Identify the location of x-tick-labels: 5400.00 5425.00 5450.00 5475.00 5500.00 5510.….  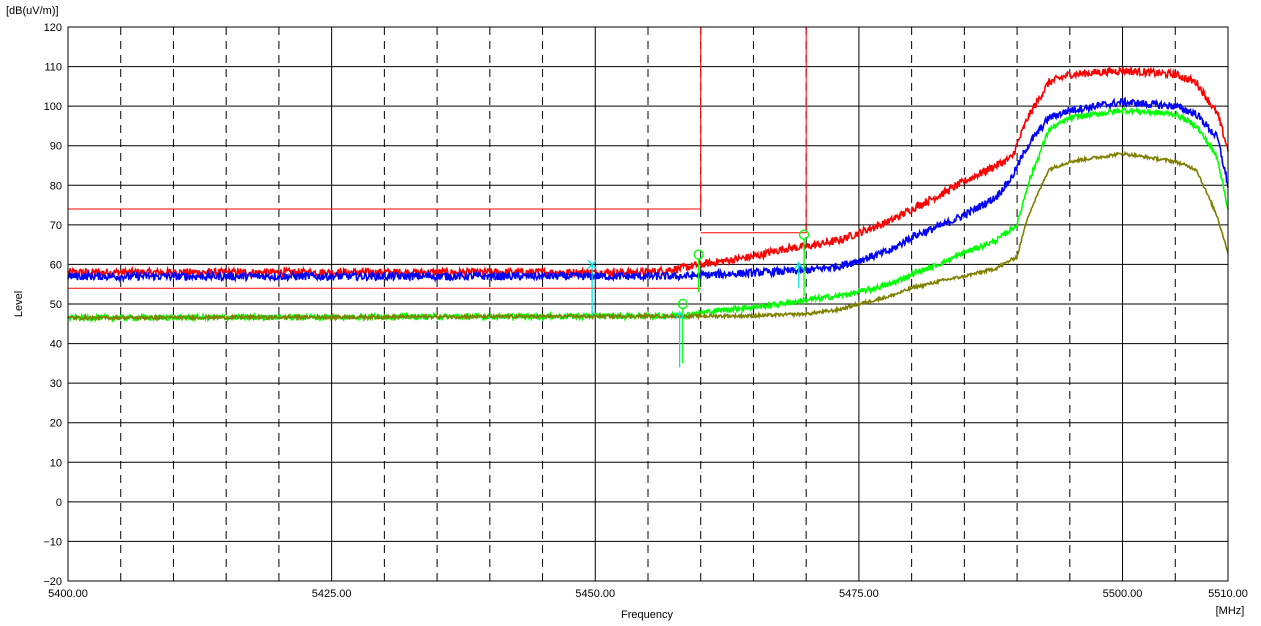
(648, 594).